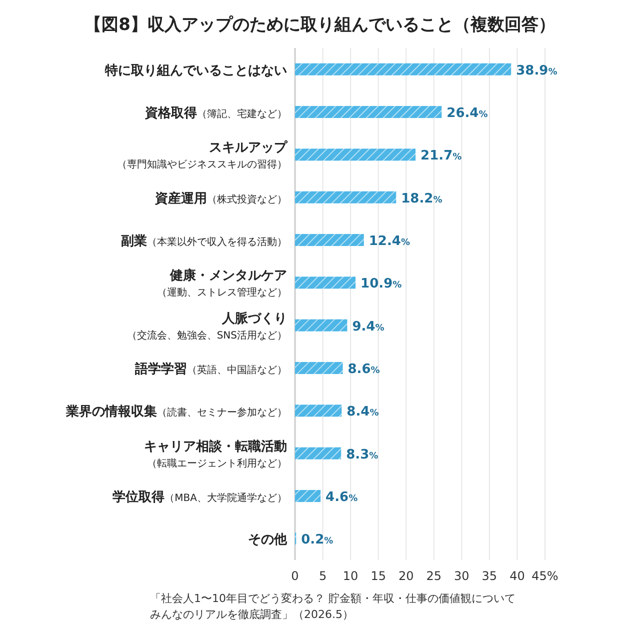 The image size is (640, 640). What do you see at coordinates (206, 326) in the screenshot?
I see `y-tick-label: 人脈づくり（交流会、勉強会、SNS活用など）` at bounding box center [206, 326].